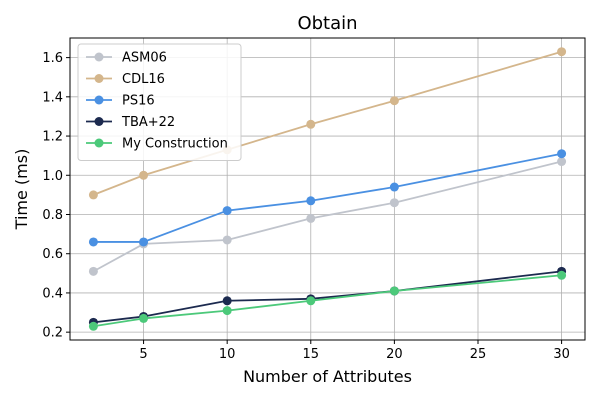 The width and height of the screenshot is (600, 400). I want to click on x-tick-label: 25, so click(478, 354).